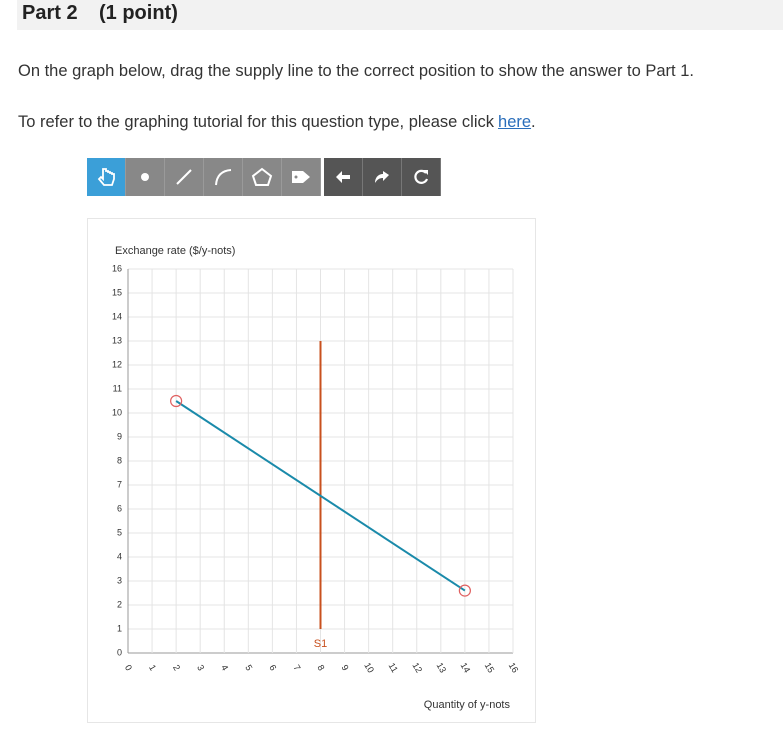 The image size is (783, 736). I want to click on y-tick-label: 10, so click(117, 412).